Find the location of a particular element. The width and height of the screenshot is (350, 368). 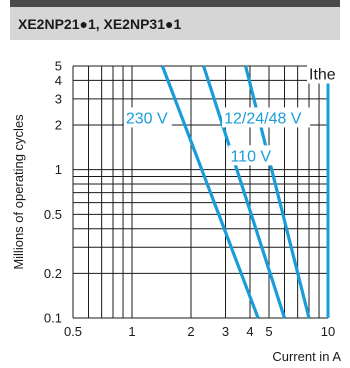

y-tick-label: 0.2 is located at coordinates (53, 273).